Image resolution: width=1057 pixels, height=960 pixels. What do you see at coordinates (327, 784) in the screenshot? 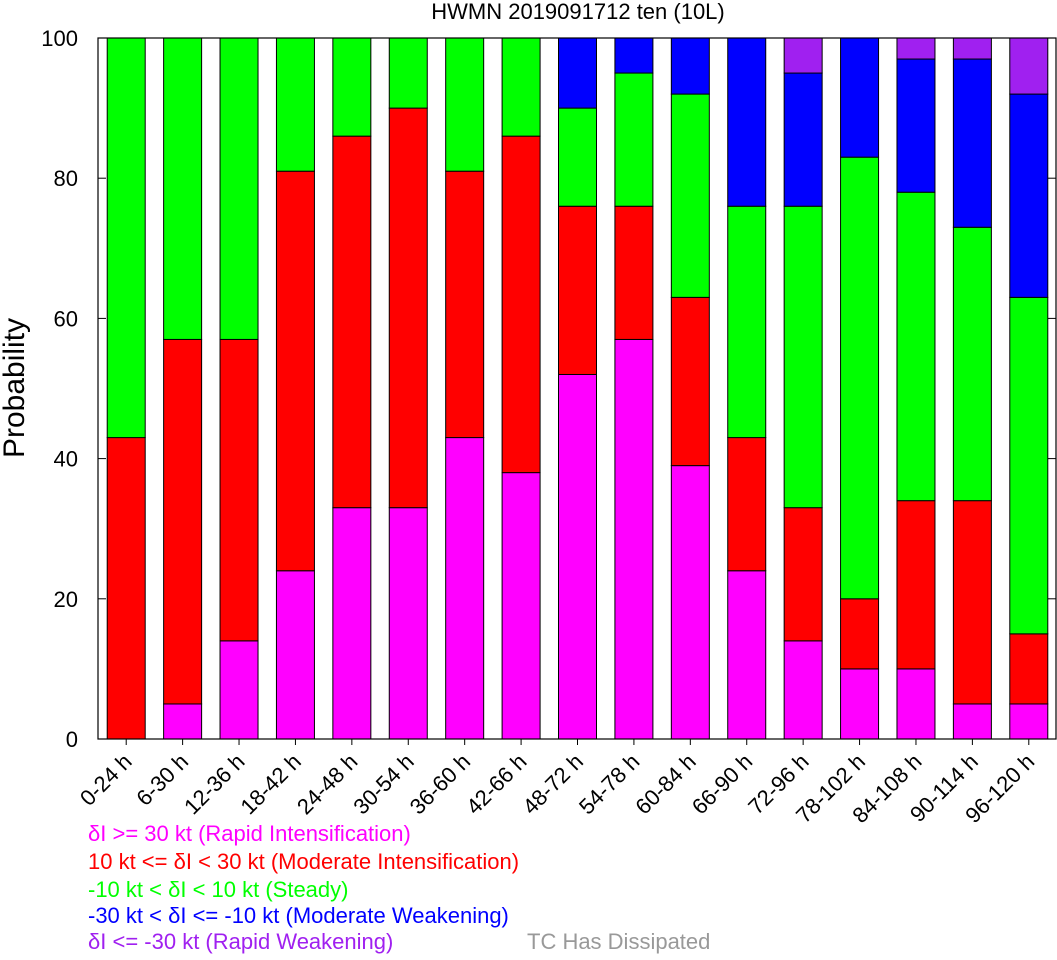
I see `x-tick-label: 24-48 h` at bounding box center [327, 784].